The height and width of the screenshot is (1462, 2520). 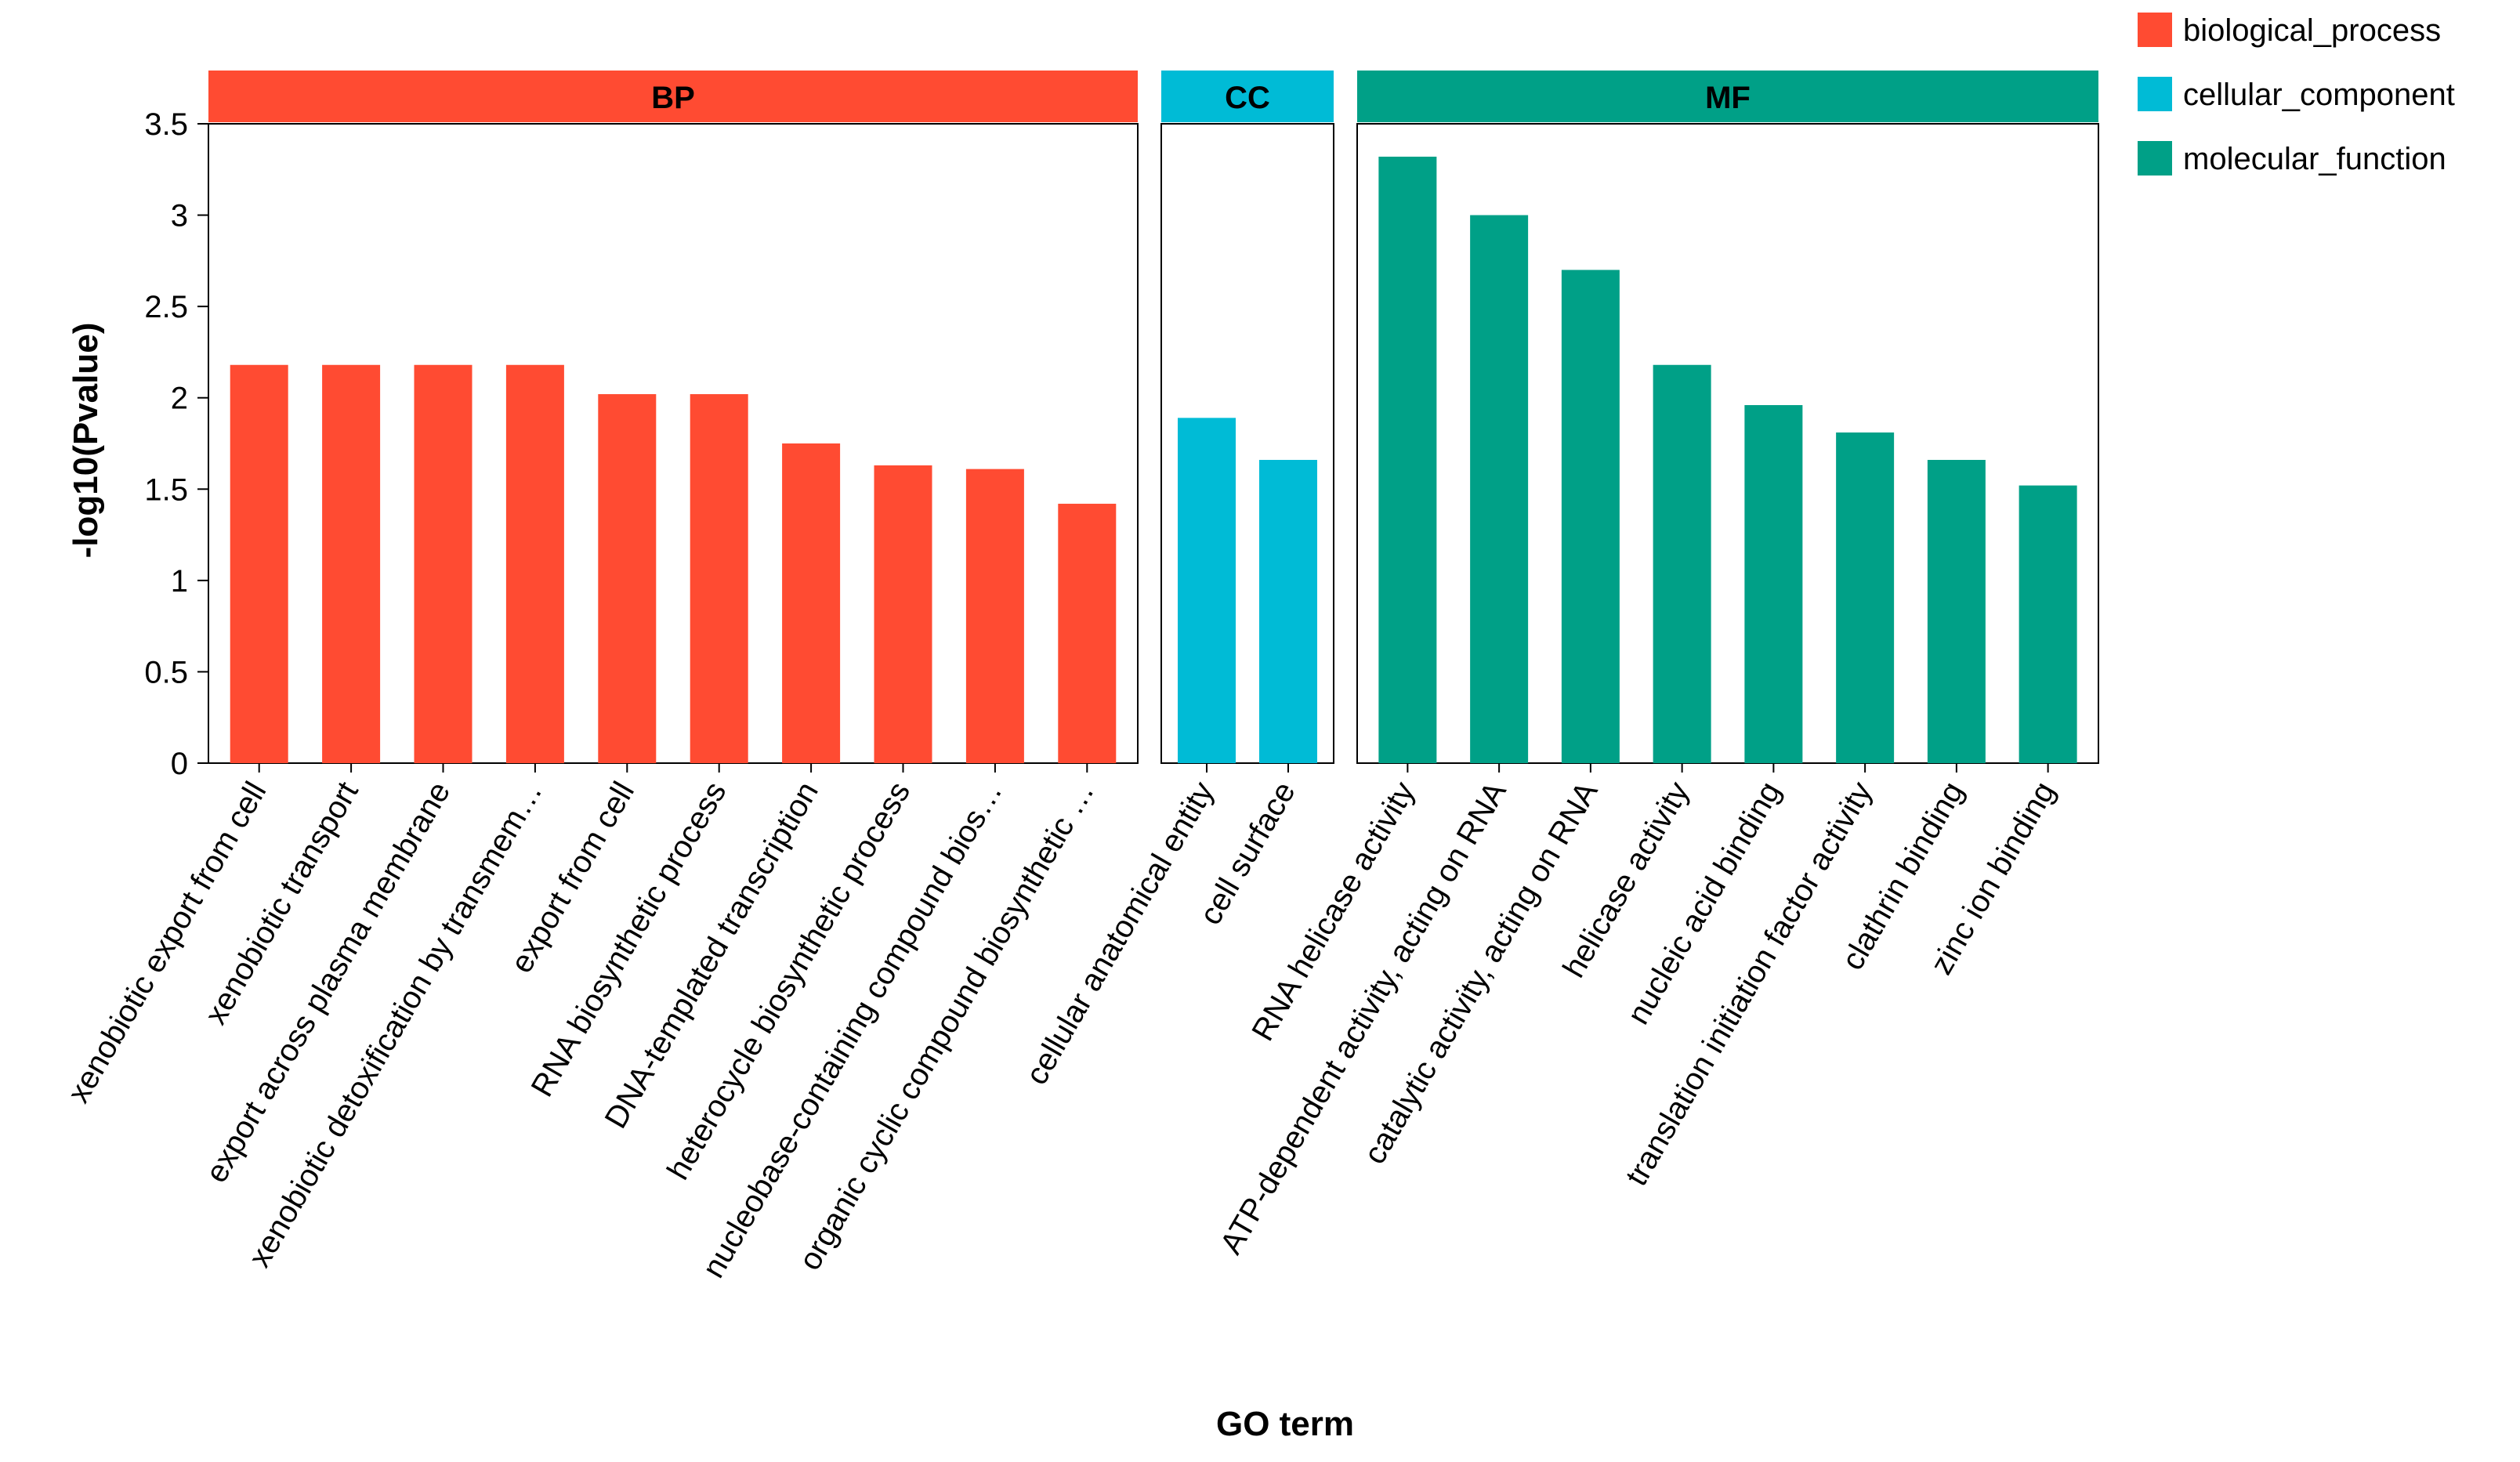 What do you see at coordinates (179, 581) in the screenshot?
I see `y-tick-label: 1` at bounding box center [179, 581].